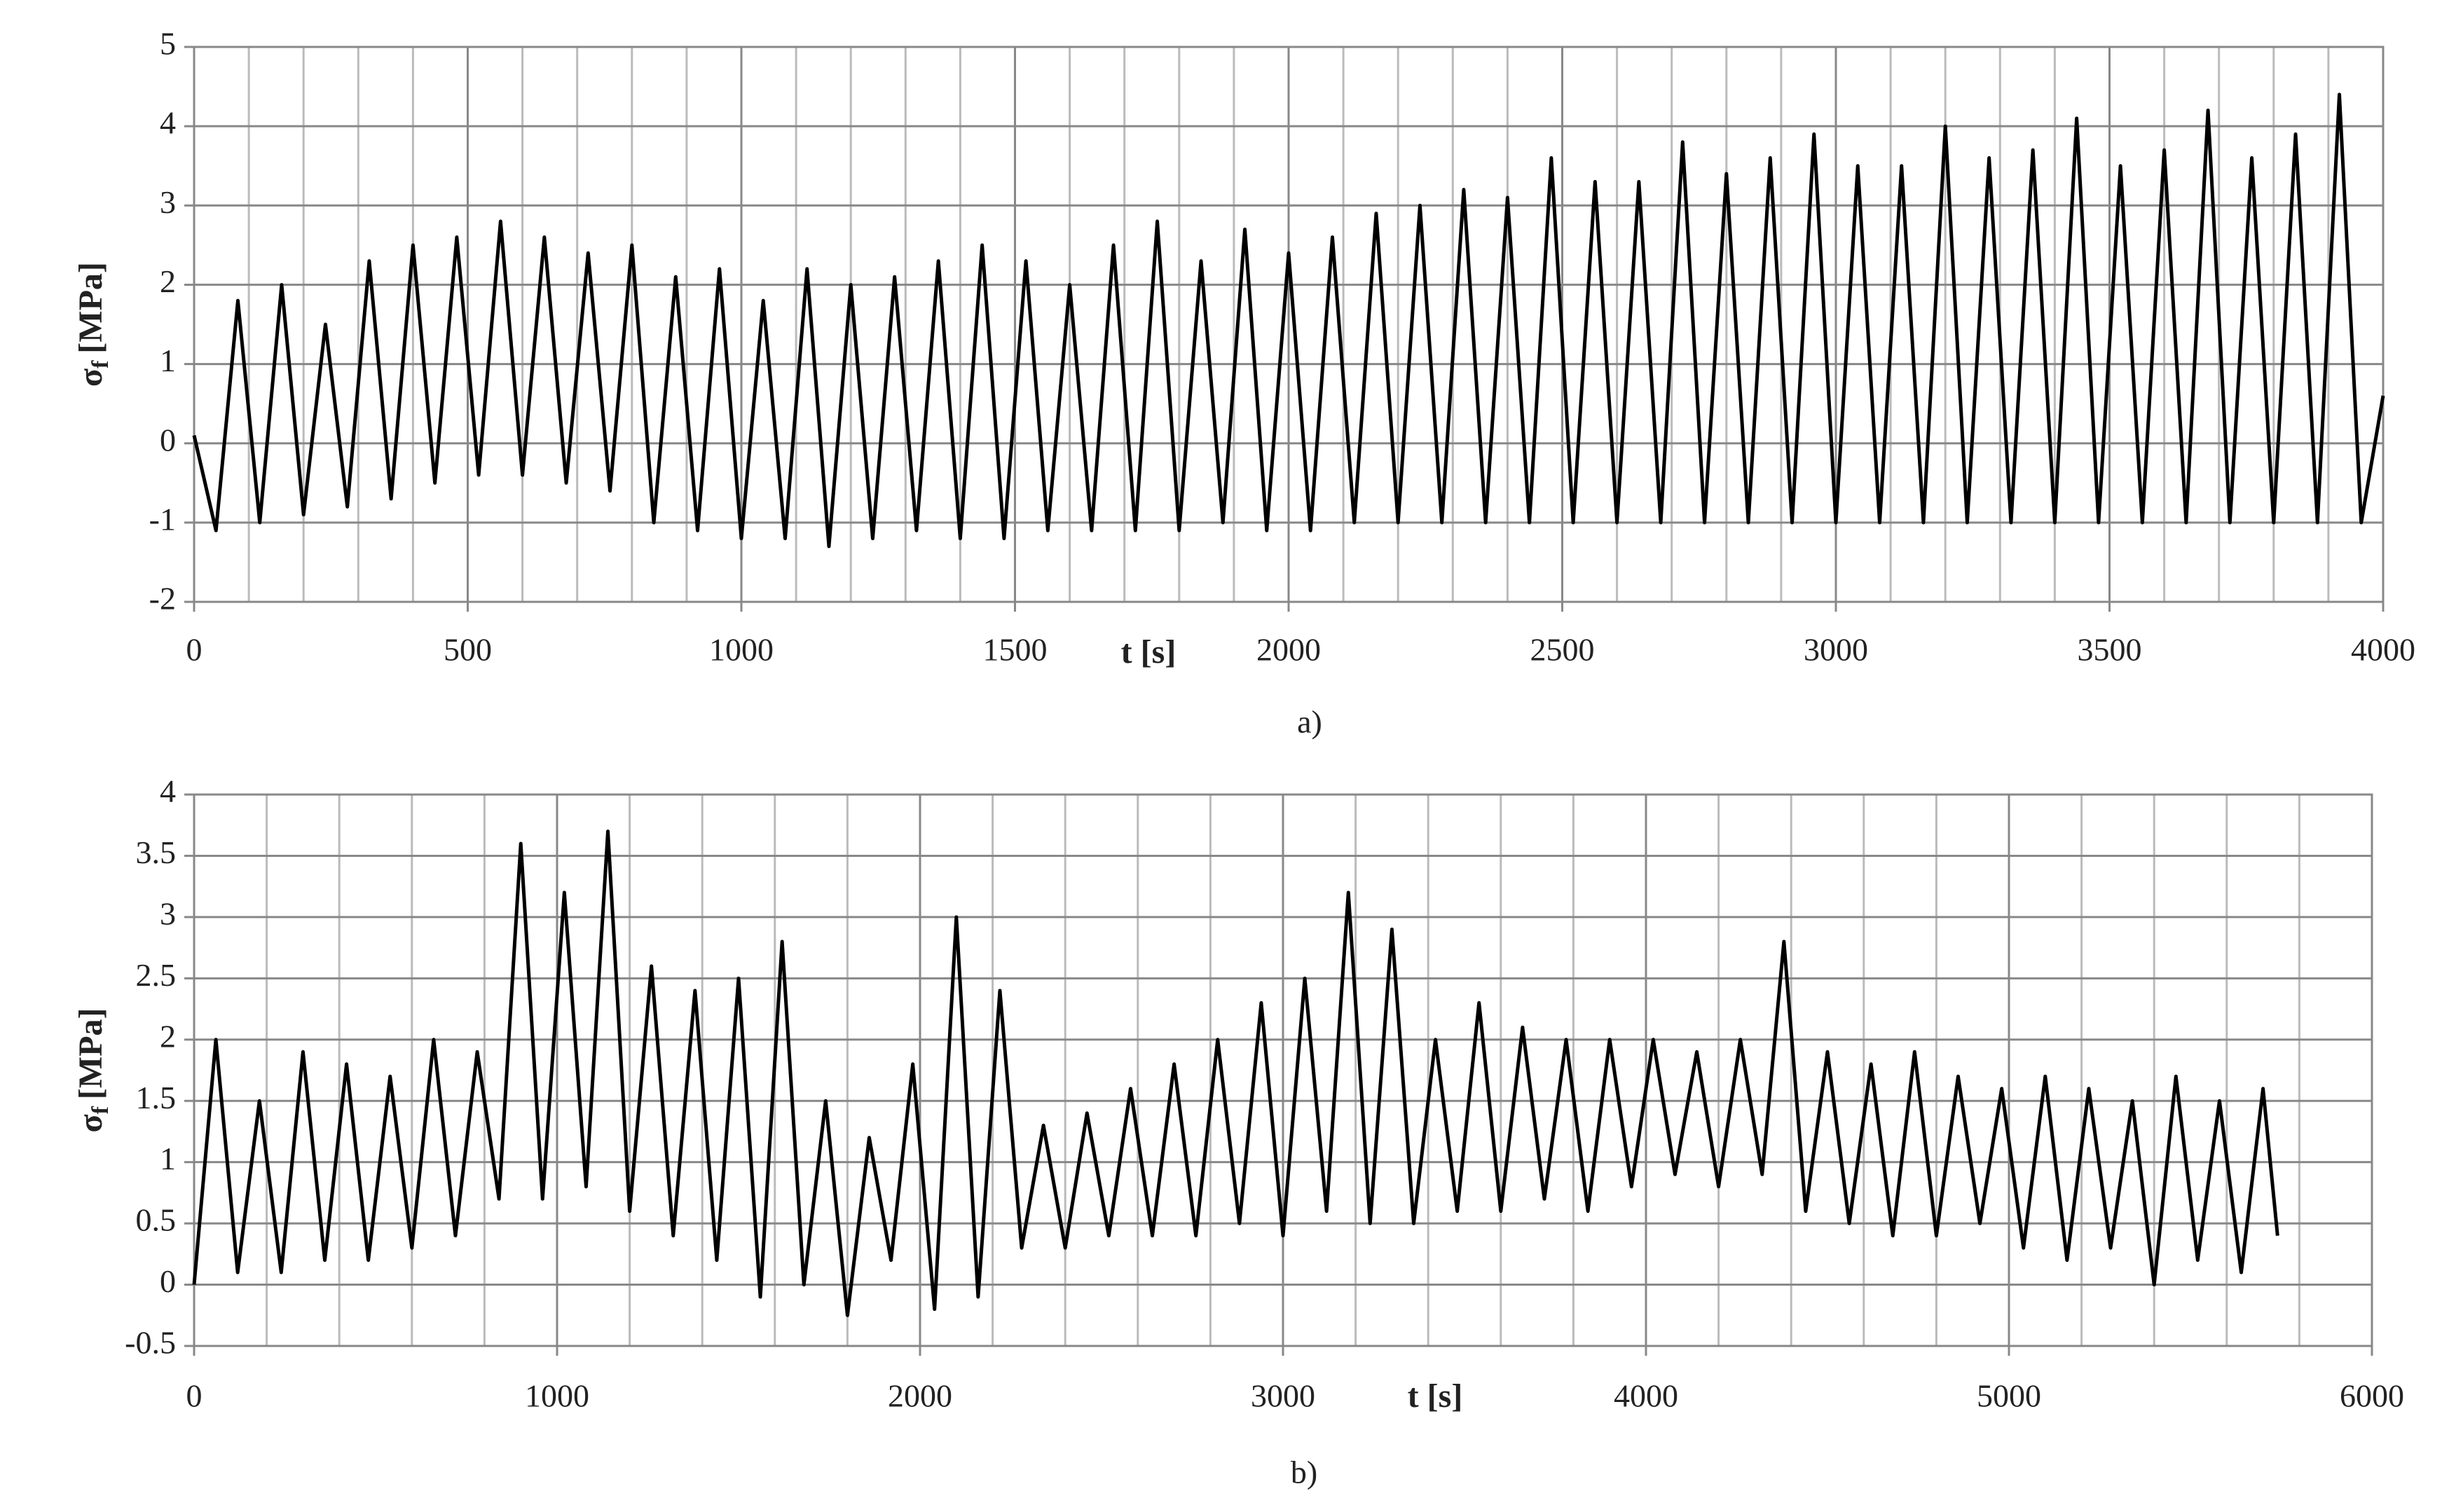 The width and height of the screenshot is (2449, 1512). What do you see at coordinates (1304, 1472) in the screenshot?
I see `caption: b)` at bounding box center [1304, 1472].